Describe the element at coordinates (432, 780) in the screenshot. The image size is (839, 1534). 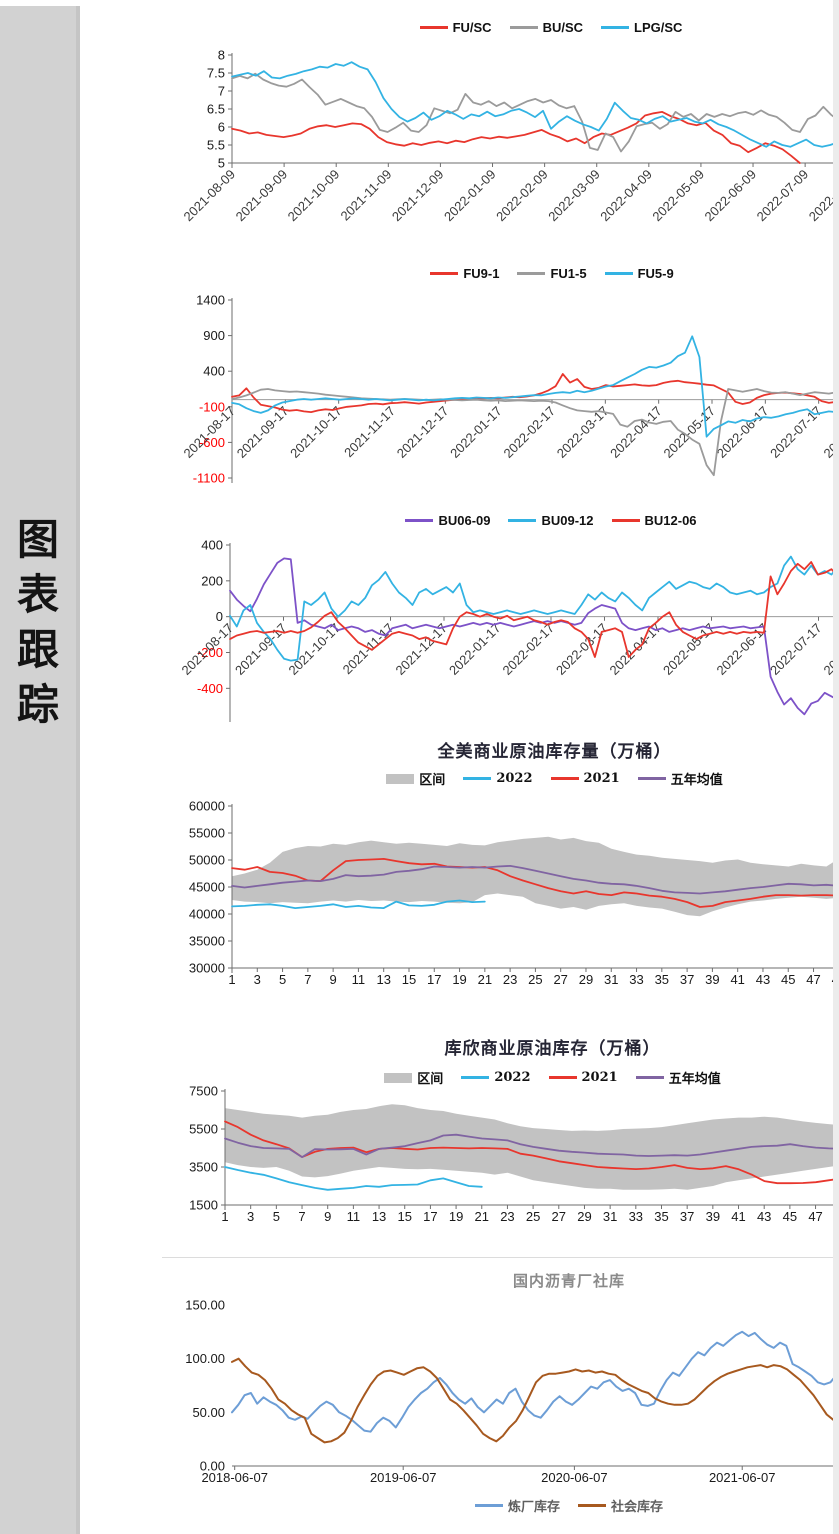
I see `legend-label: 区间` at that location.